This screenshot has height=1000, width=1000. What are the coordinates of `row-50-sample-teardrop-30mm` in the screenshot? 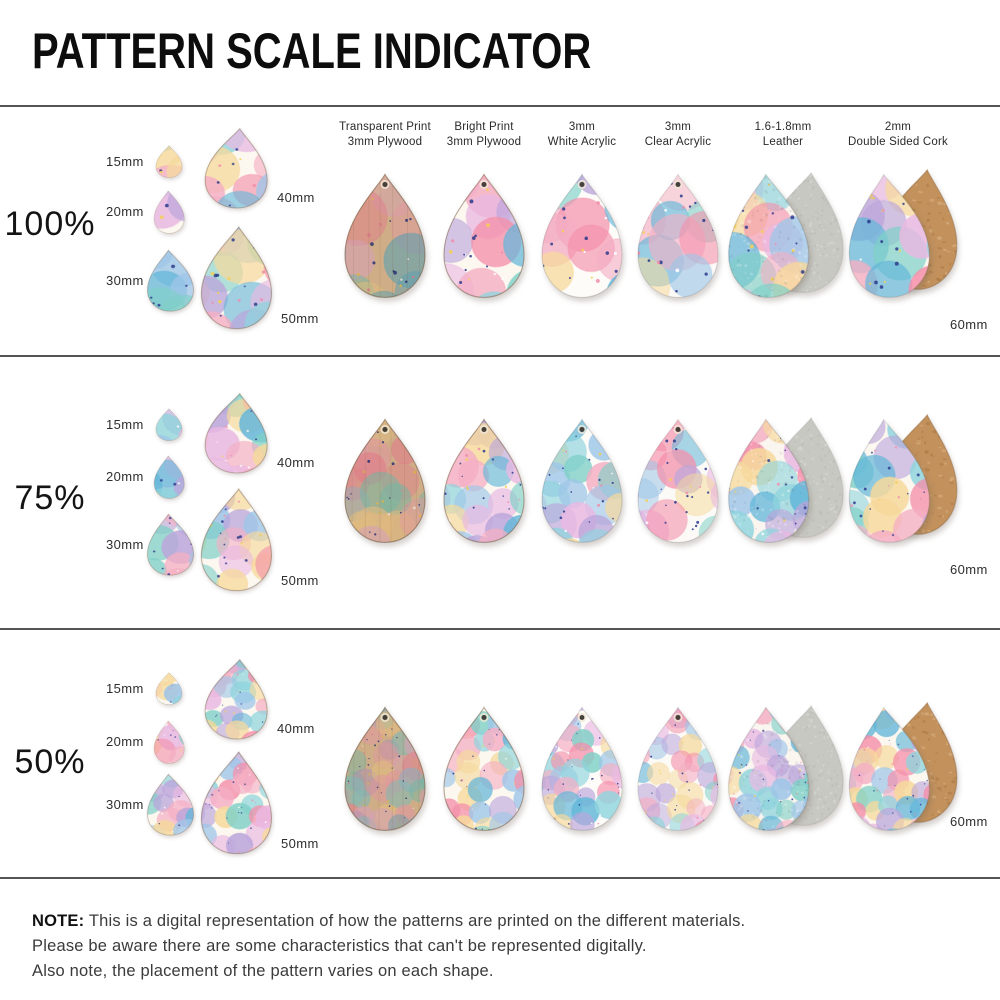 It's located at (170, 804).